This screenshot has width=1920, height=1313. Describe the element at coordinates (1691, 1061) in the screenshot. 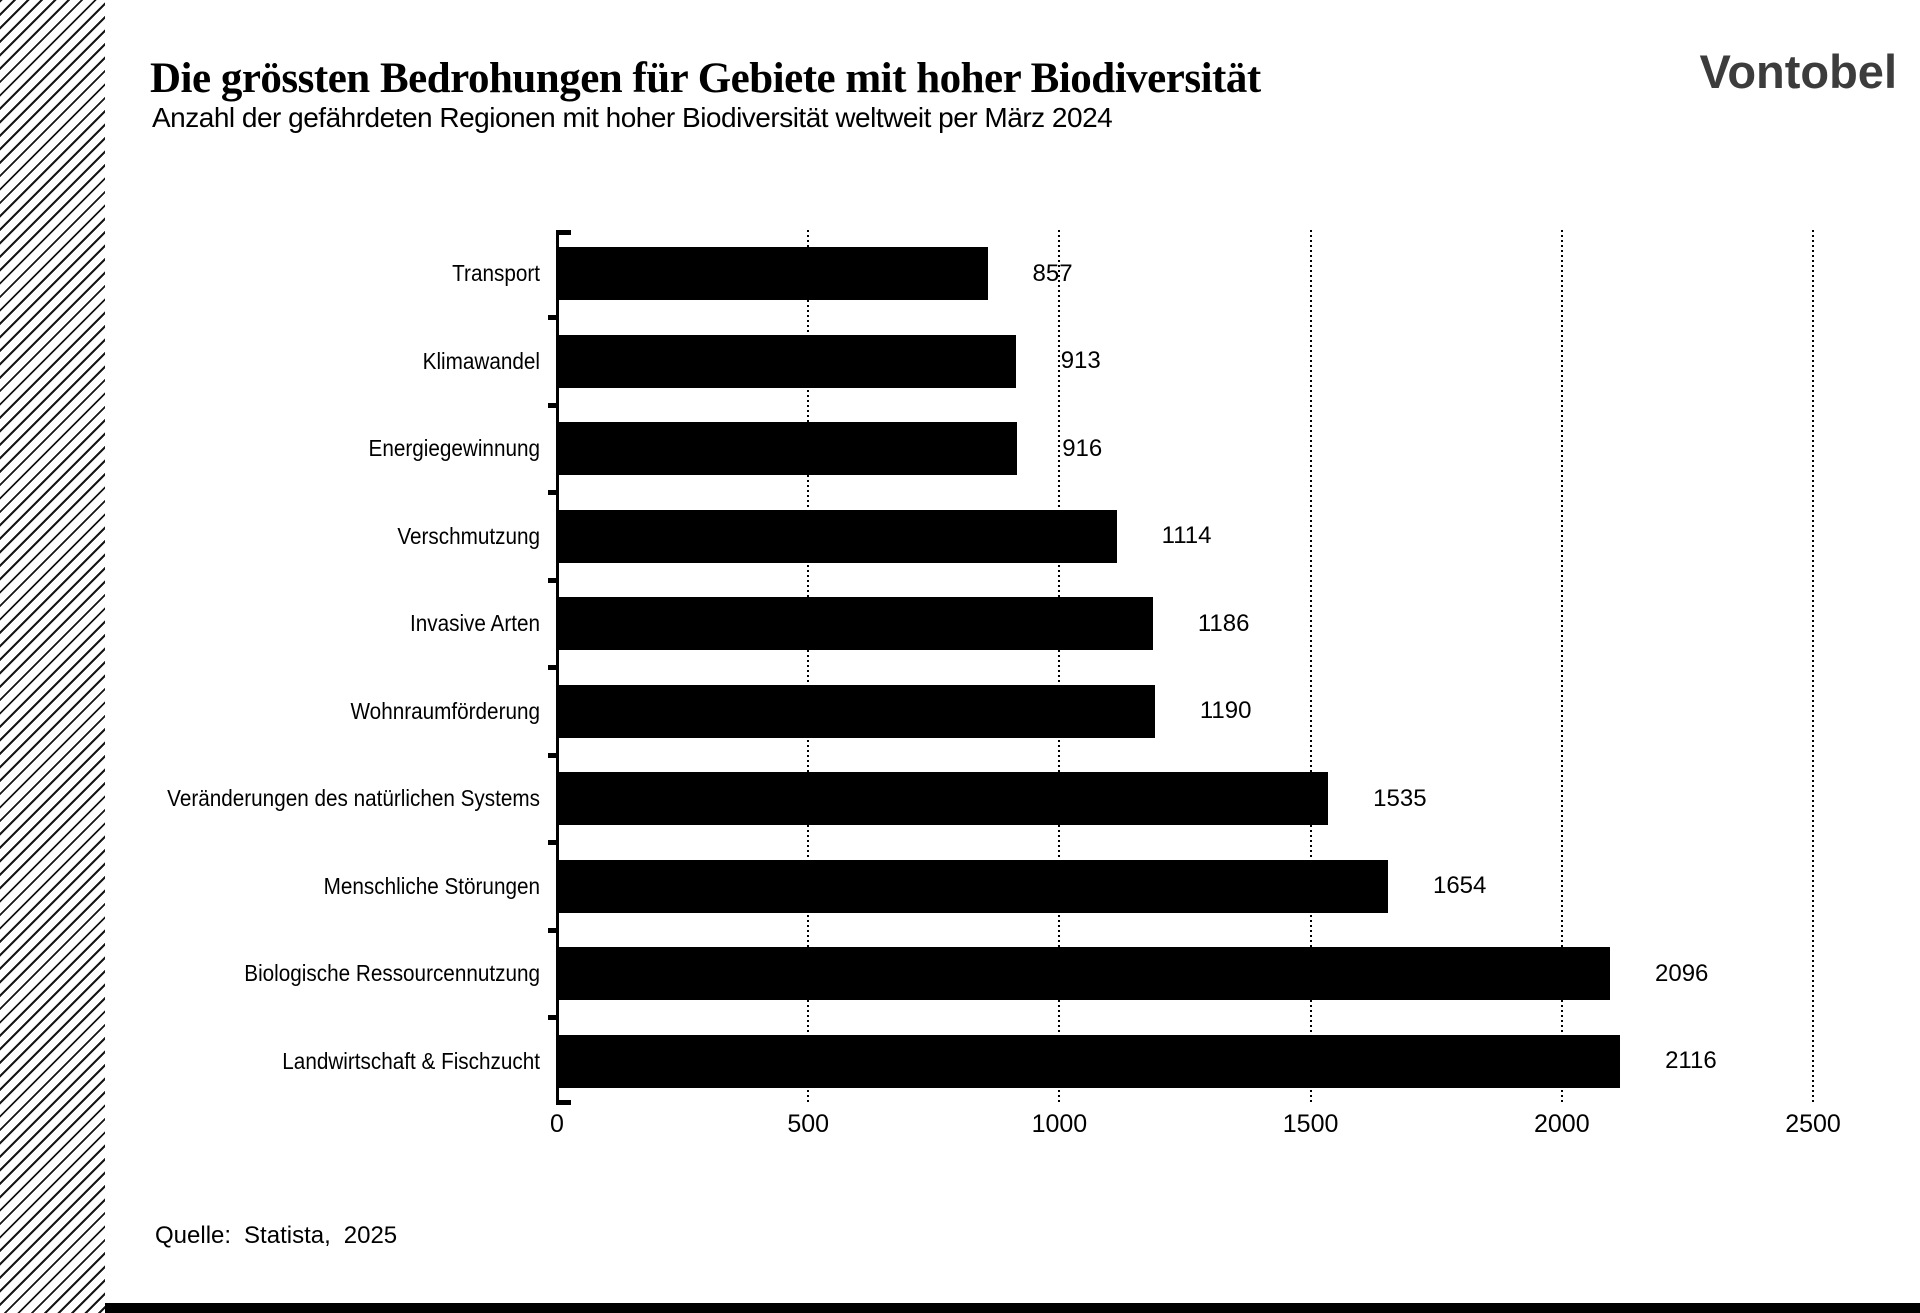

I see `value-label: 2116` at that location.